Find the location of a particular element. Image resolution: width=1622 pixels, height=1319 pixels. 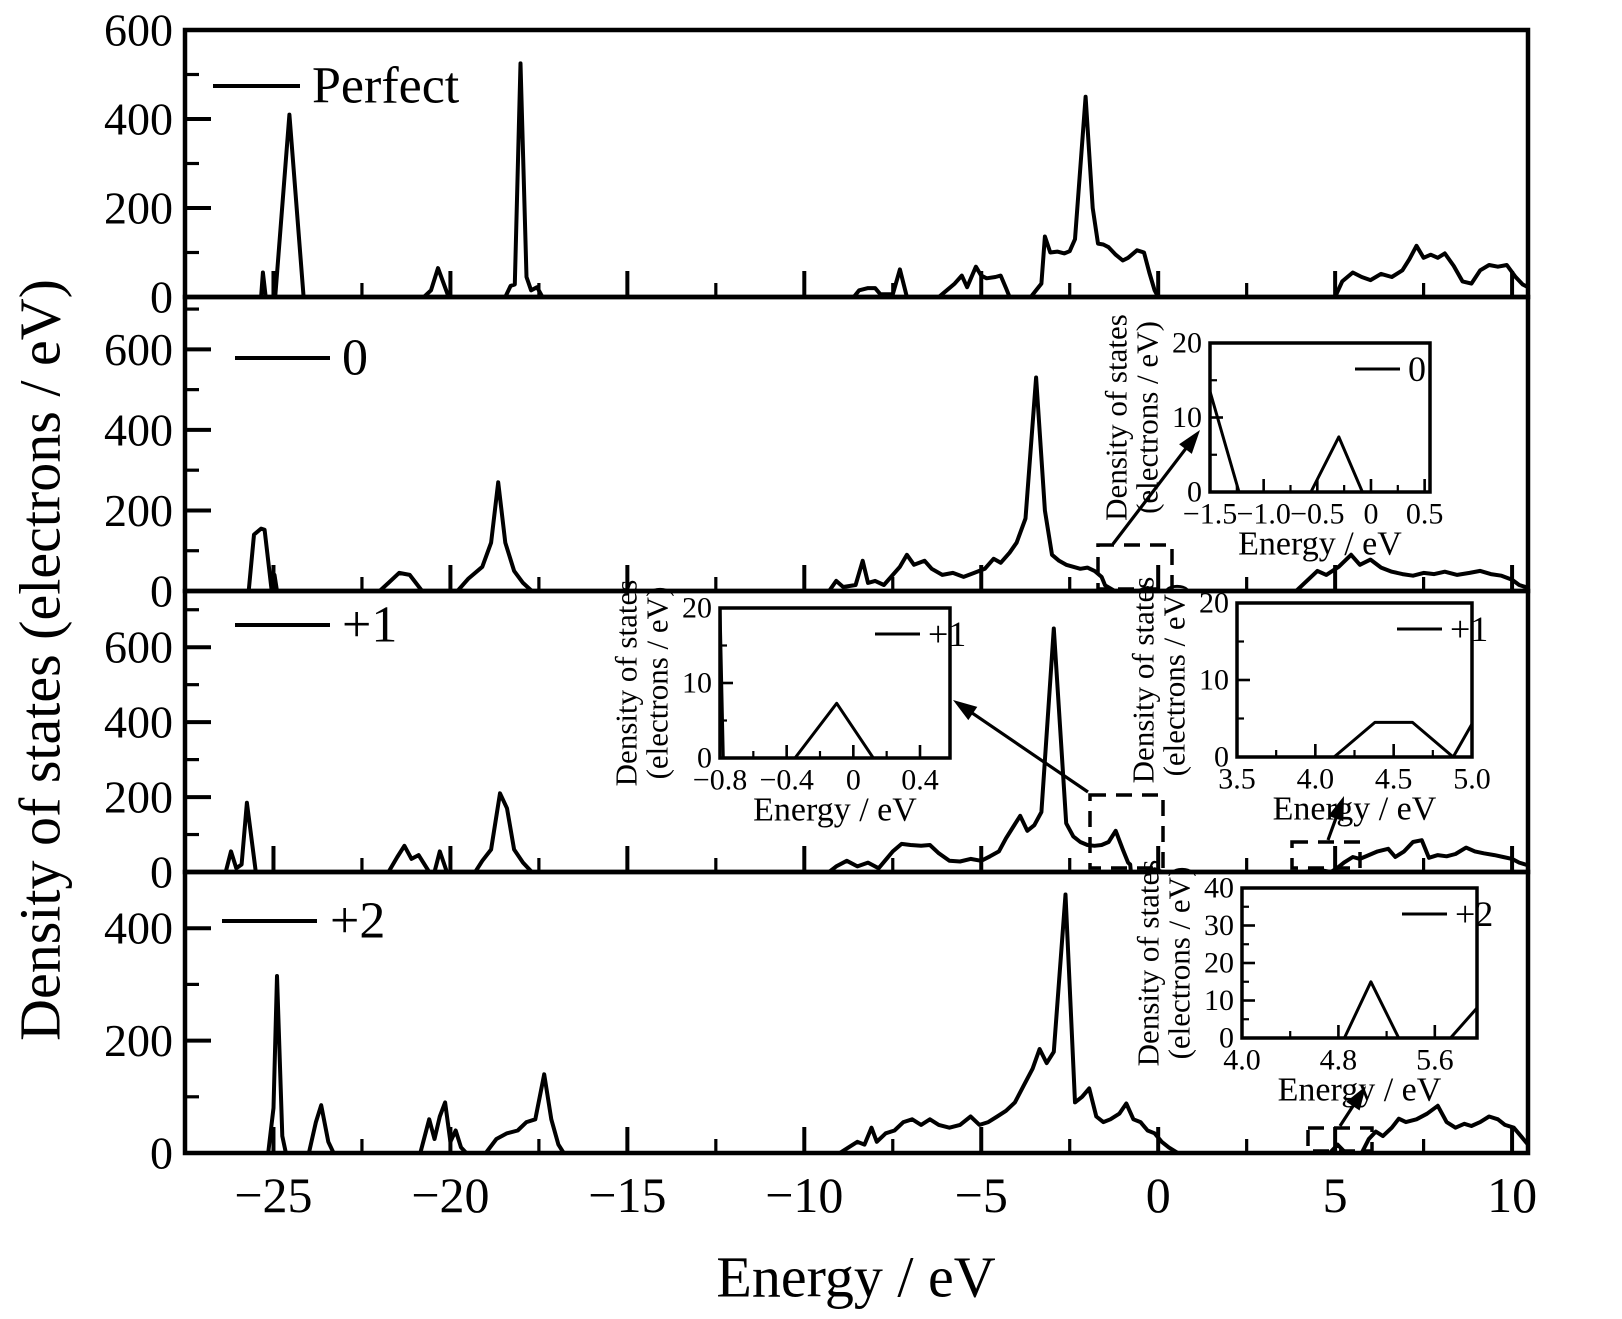

legend-label: 0 is located at coordinates (355, 358).